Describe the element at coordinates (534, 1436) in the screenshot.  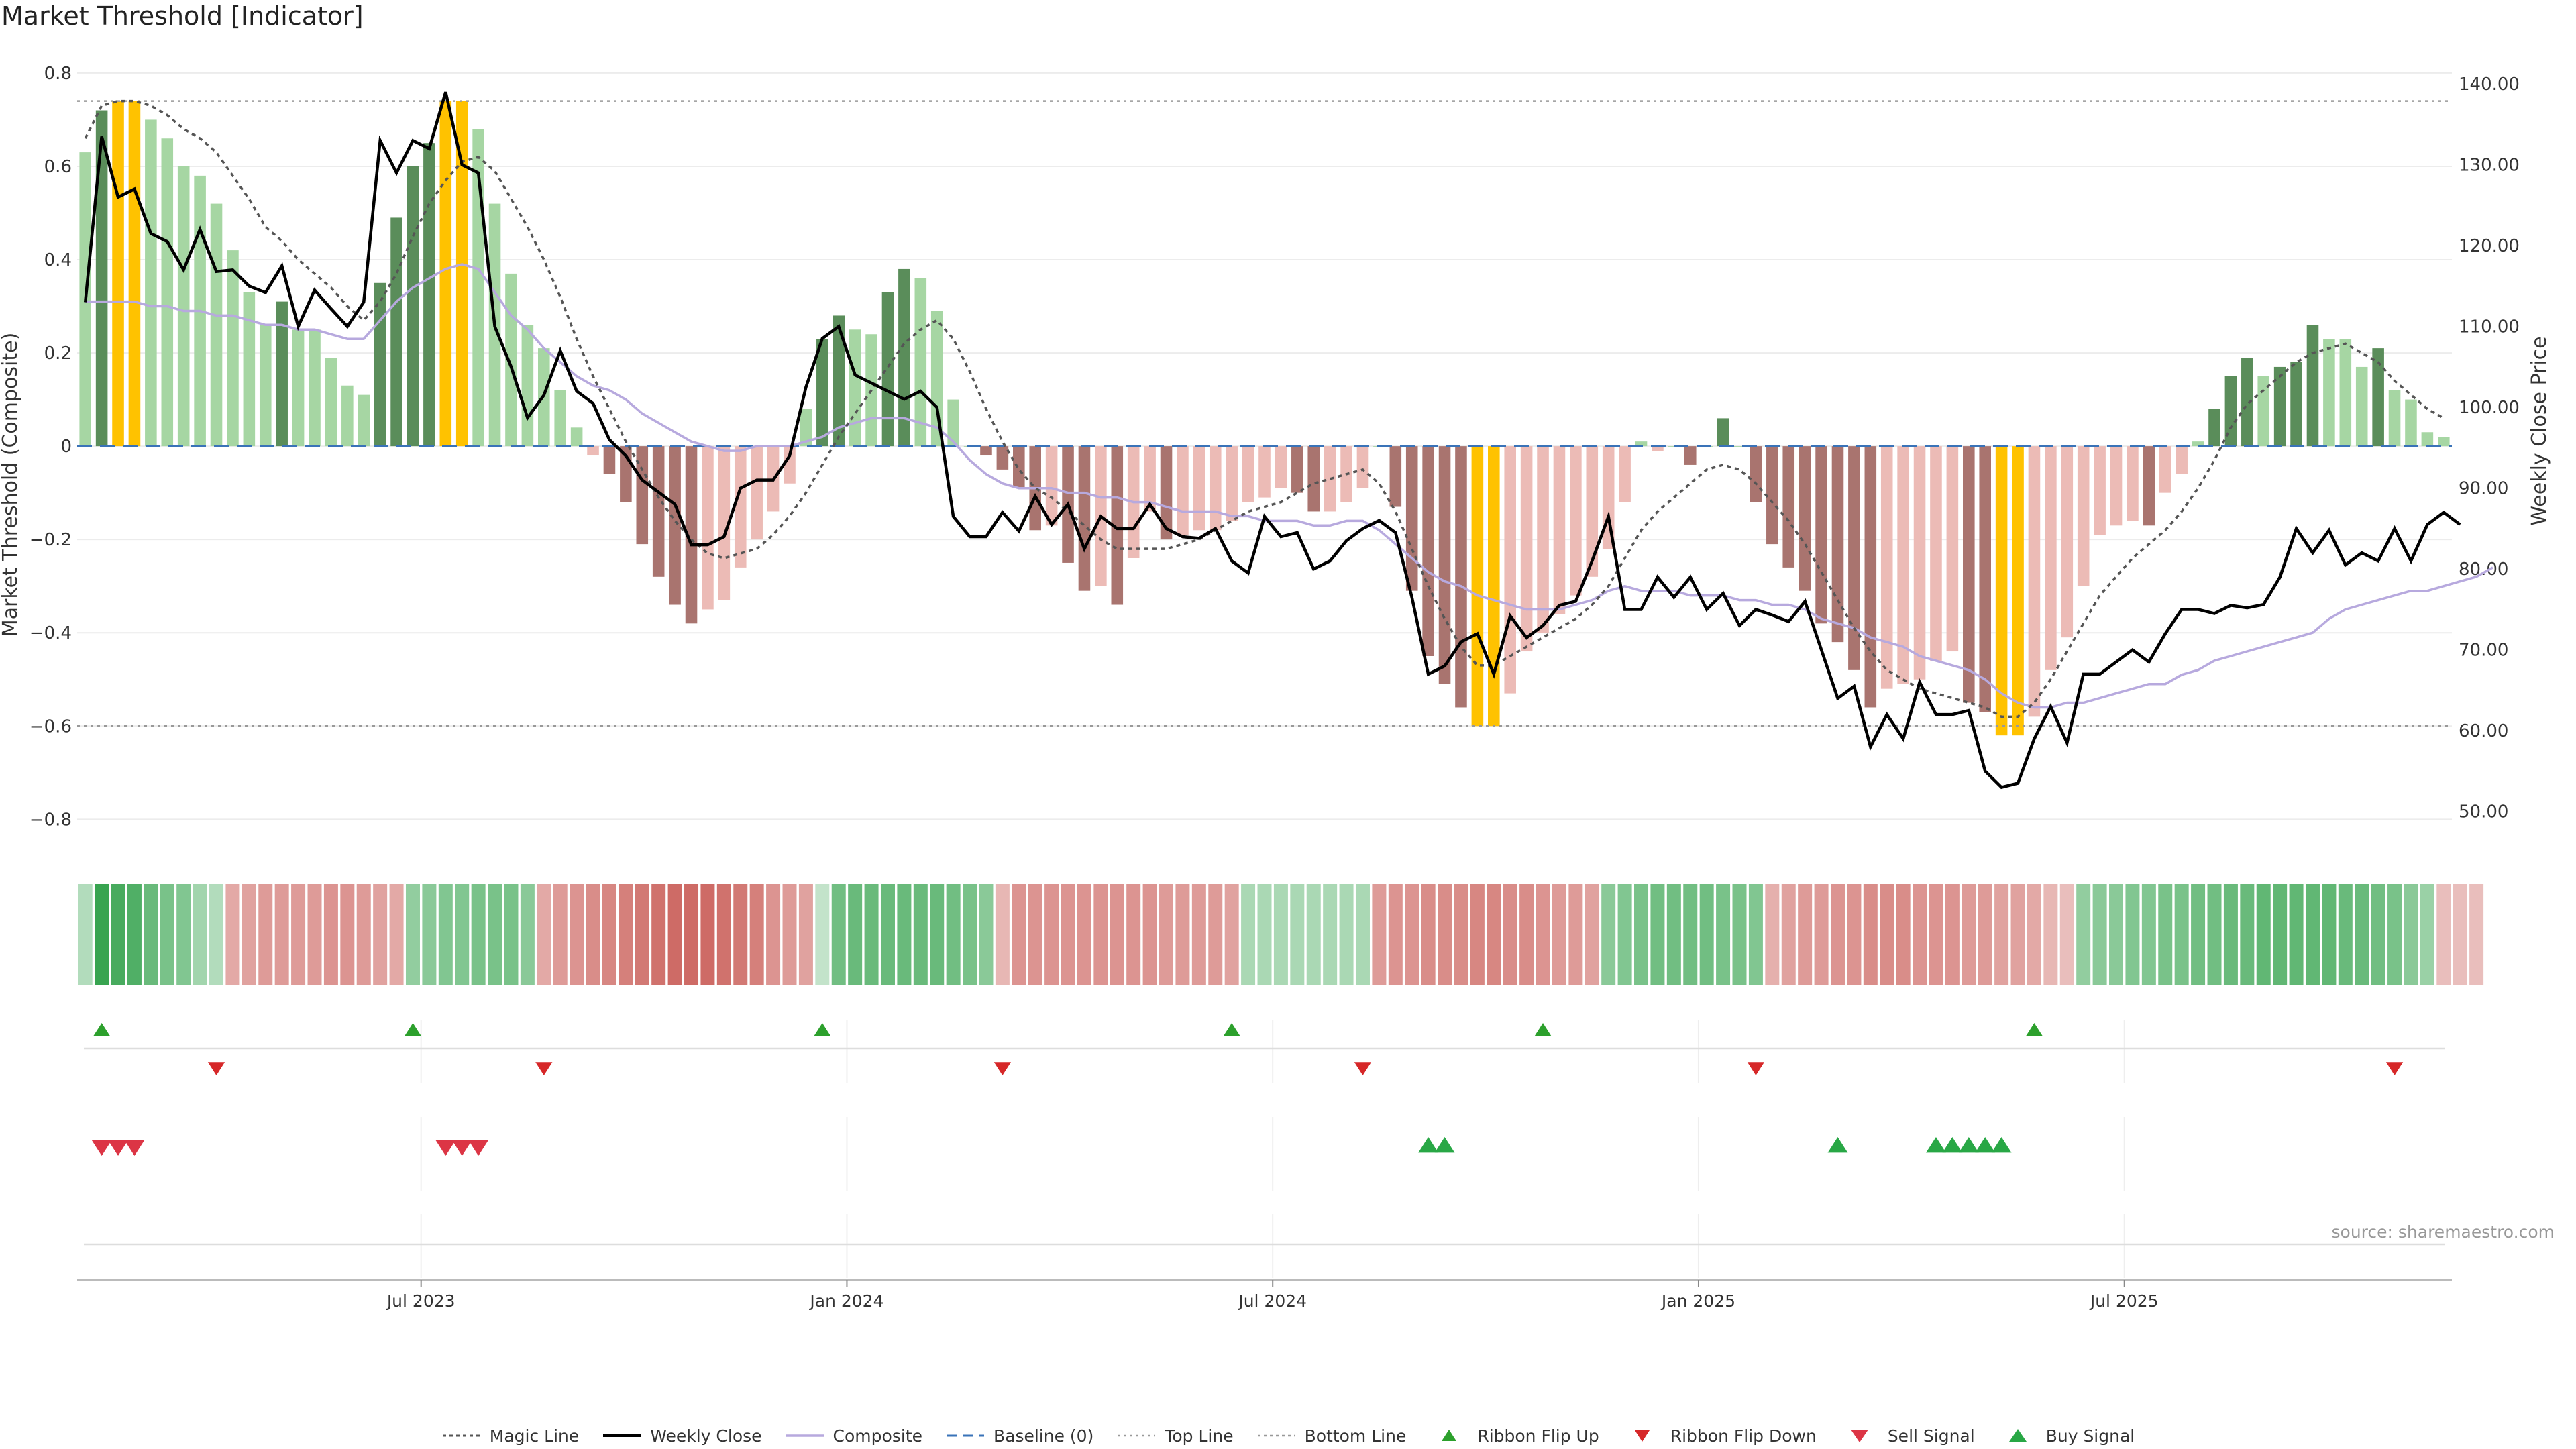
I see `legend-label: Magic Line` at that location.